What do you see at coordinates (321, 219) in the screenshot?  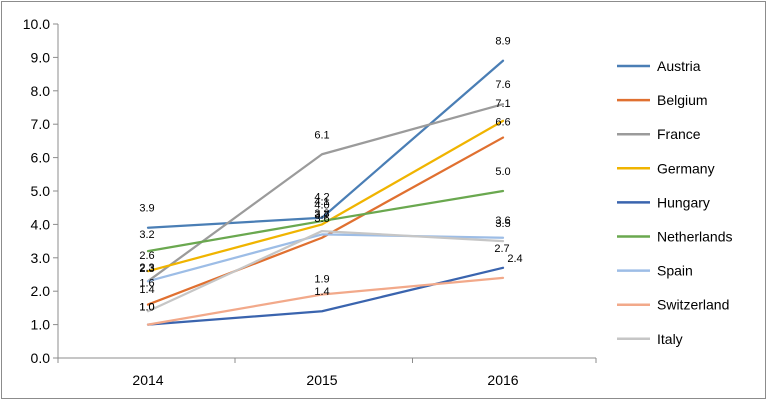 I see `data-label-belgium: 3.6` at bounding box center [321, 219].